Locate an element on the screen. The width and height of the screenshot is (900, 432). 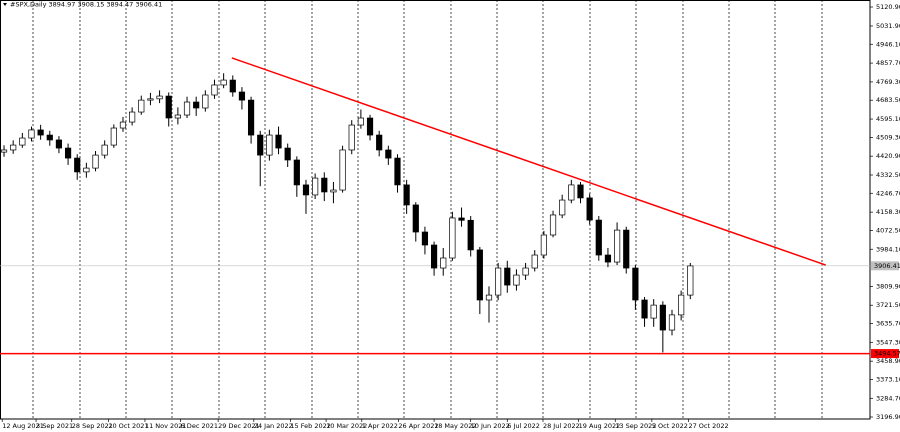
y-tick-label: 3721.50 is located at coordinates (888, 305).